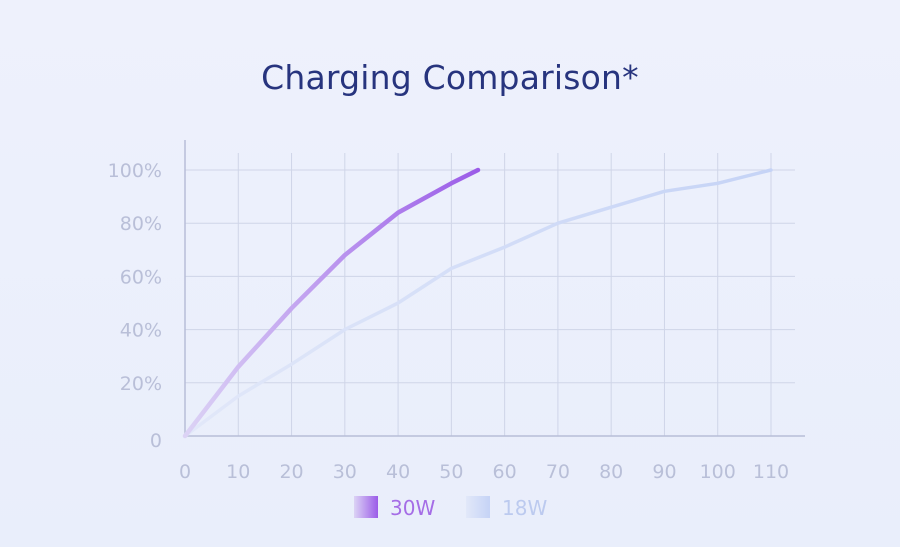  What do you see at coordinates (291, 472) in the screenshot?
I see `x-tick-label-20: 20` at bounding box center [291, 472].